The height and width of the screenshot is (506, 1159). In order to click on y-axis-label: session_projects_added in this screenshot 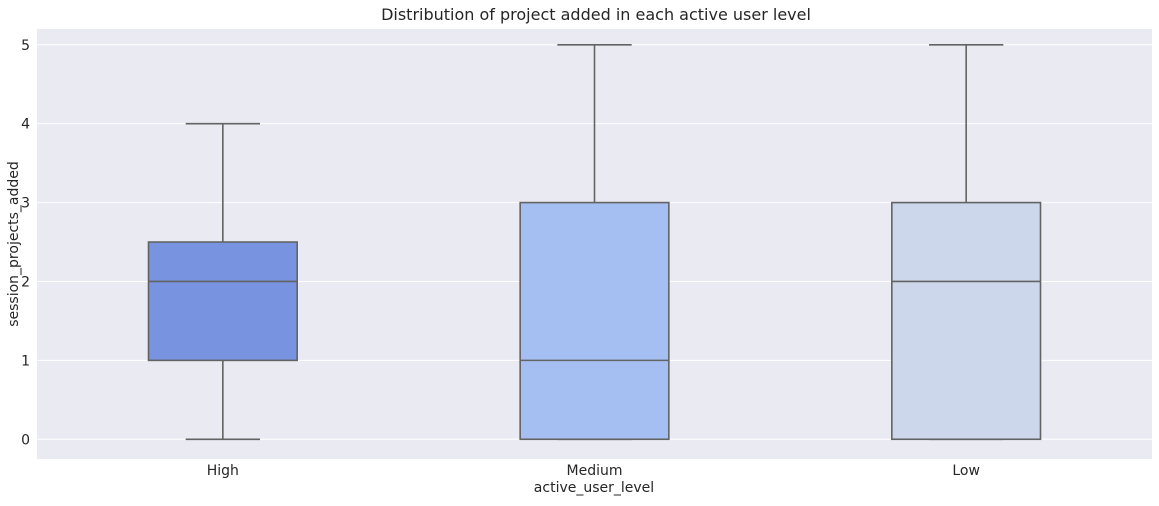, I will do `click(14, 244)`.